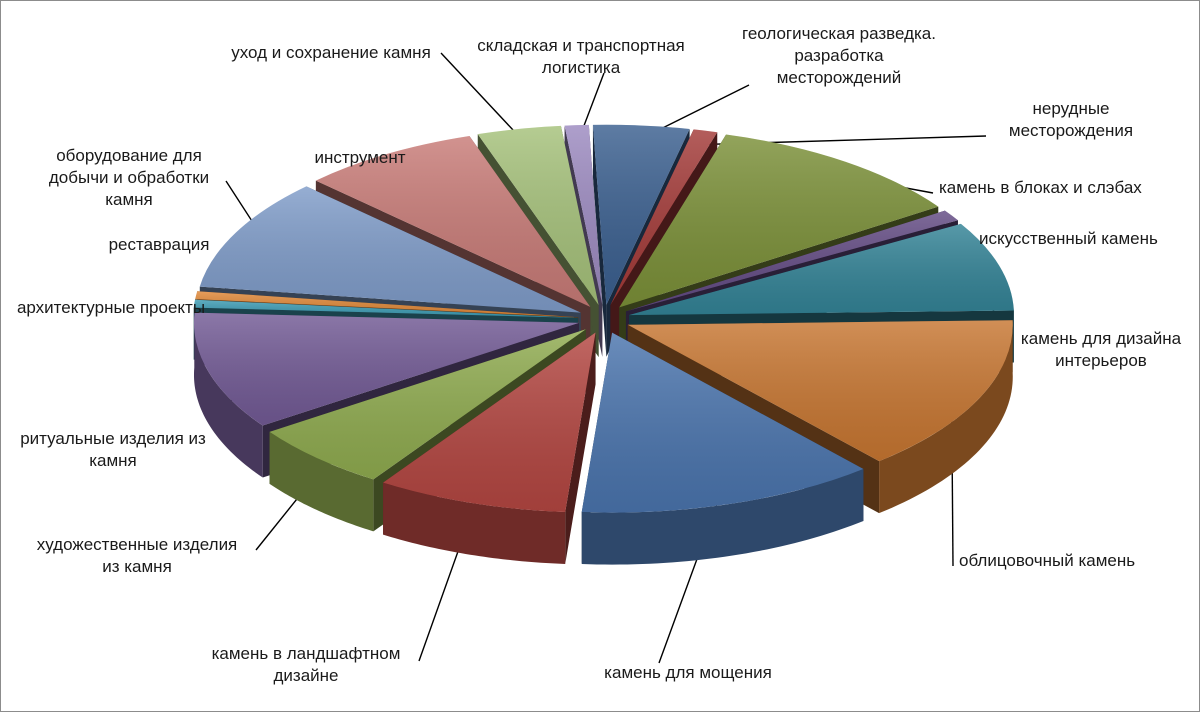  Describe the element at coordinates (137, 555) in the screenshot. I see `slice-label: художественные изделия из камня` at that location.